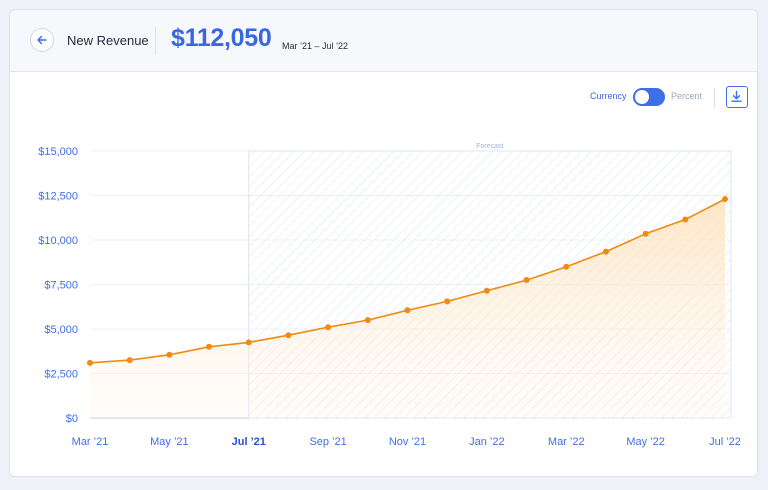 The width and height of the screenshot is (768, 490). I want to click on percent-label: Percent, so click(687, 96).